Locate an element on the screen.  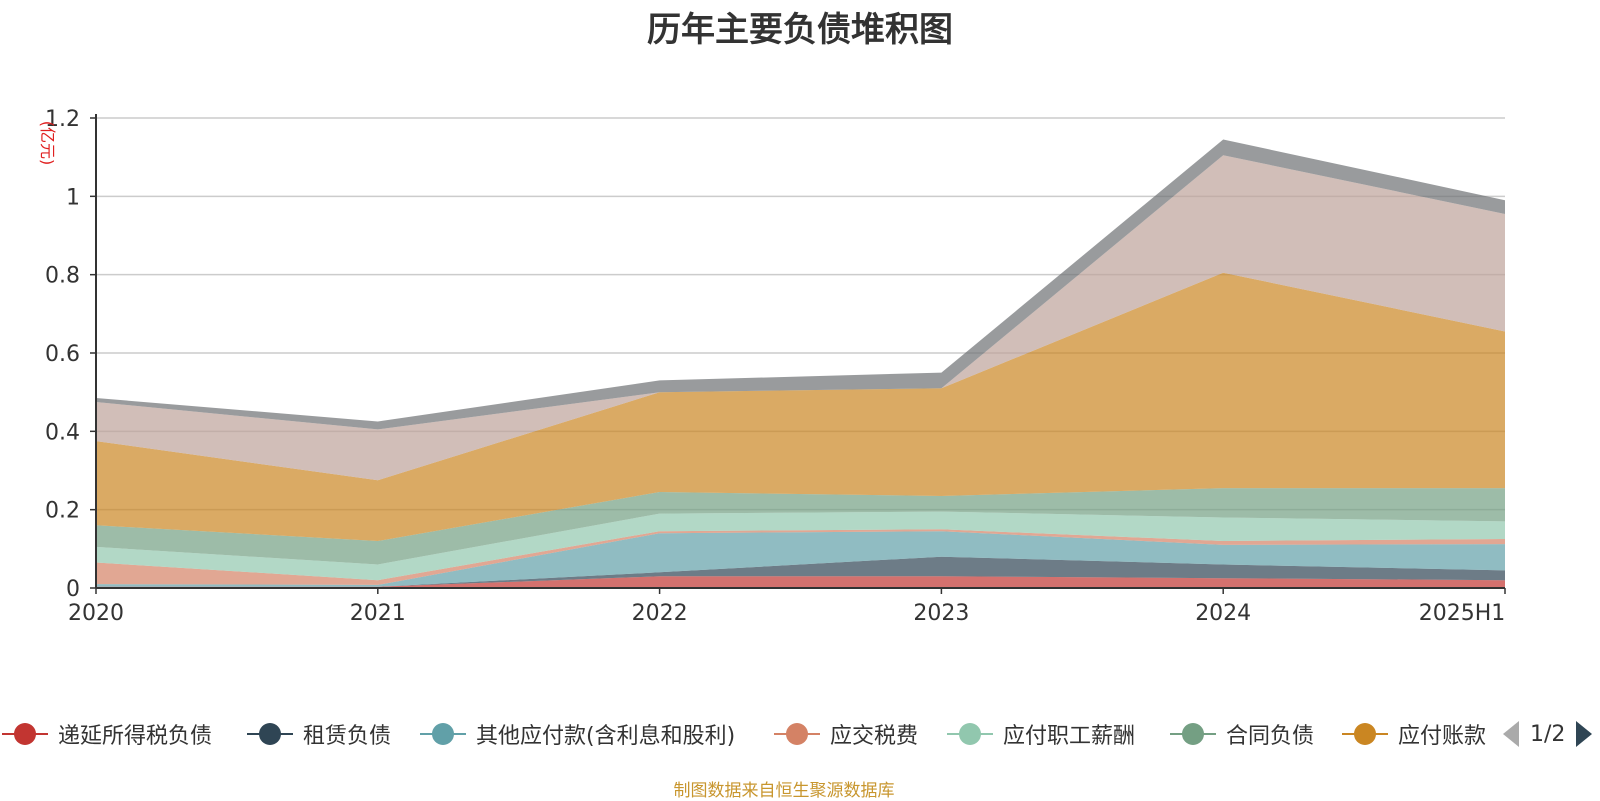
legend-pager: 1/2 is located at coordinates (1550, 734).